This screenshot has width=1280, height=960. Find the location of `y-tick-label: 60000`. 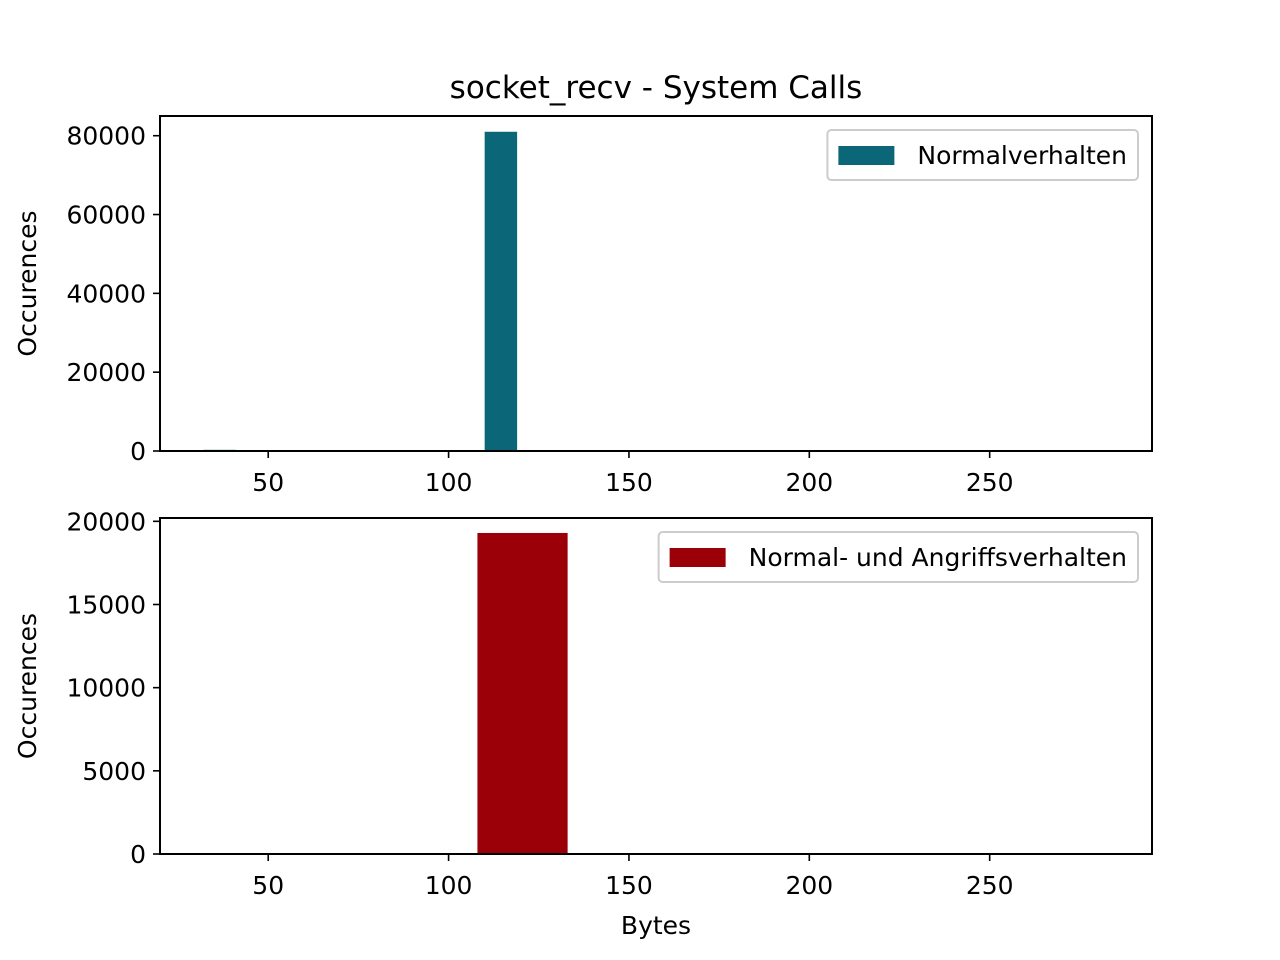

y-tick-label: 60000 is located at coordinates (106, 215).